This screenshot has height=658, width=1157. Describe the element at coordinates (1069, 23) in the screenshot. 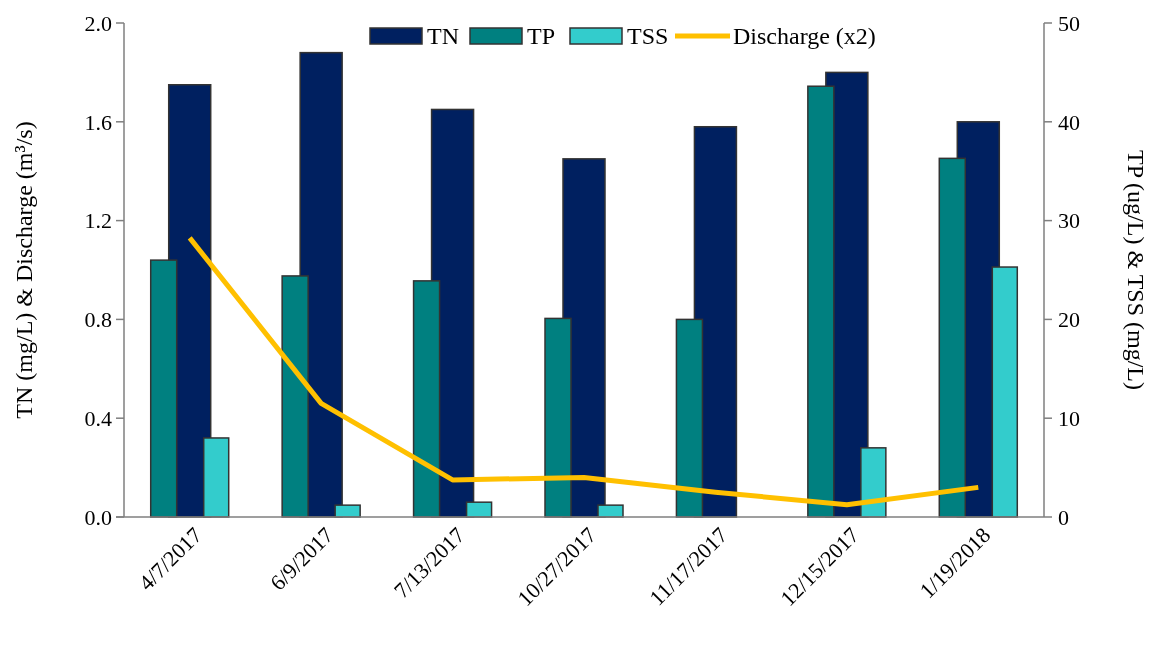

I see `y2-tick-label: 50` at that location.